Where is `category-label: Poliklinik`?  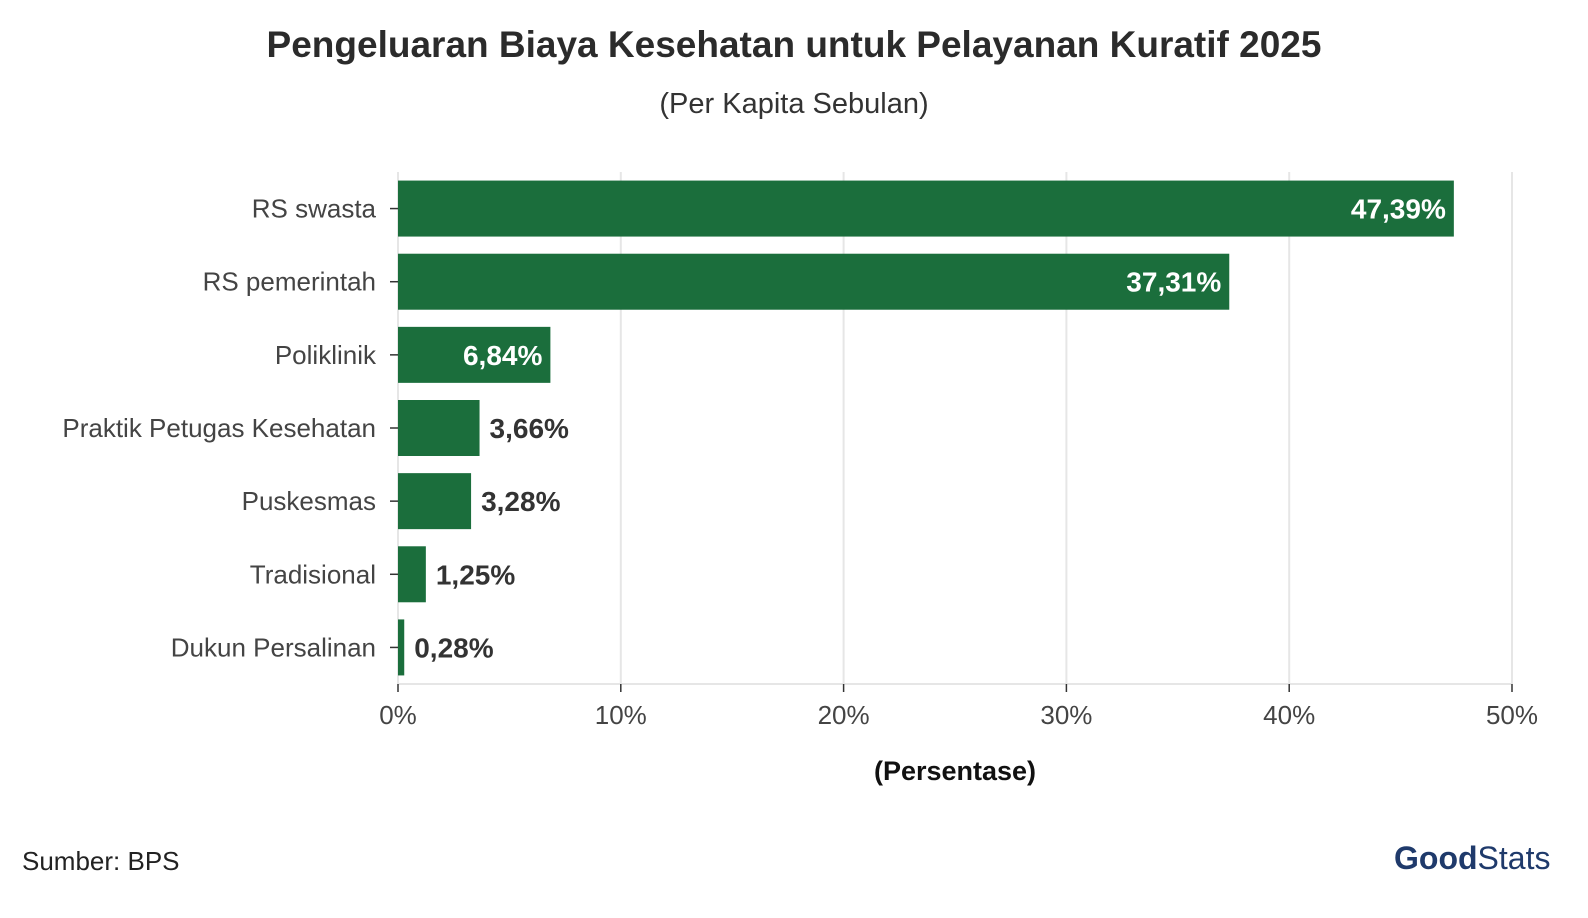 category-label: Poliklinik is located at coordinates (326, 355).